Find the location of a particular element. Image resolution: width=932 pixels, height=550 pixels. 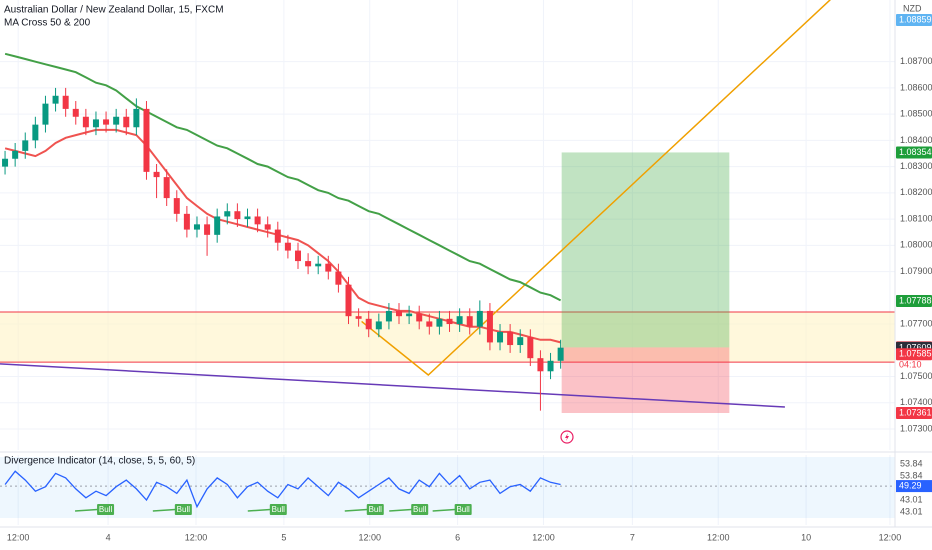

y-tick-label: 1.08100 is located at coordinates (916, 218).